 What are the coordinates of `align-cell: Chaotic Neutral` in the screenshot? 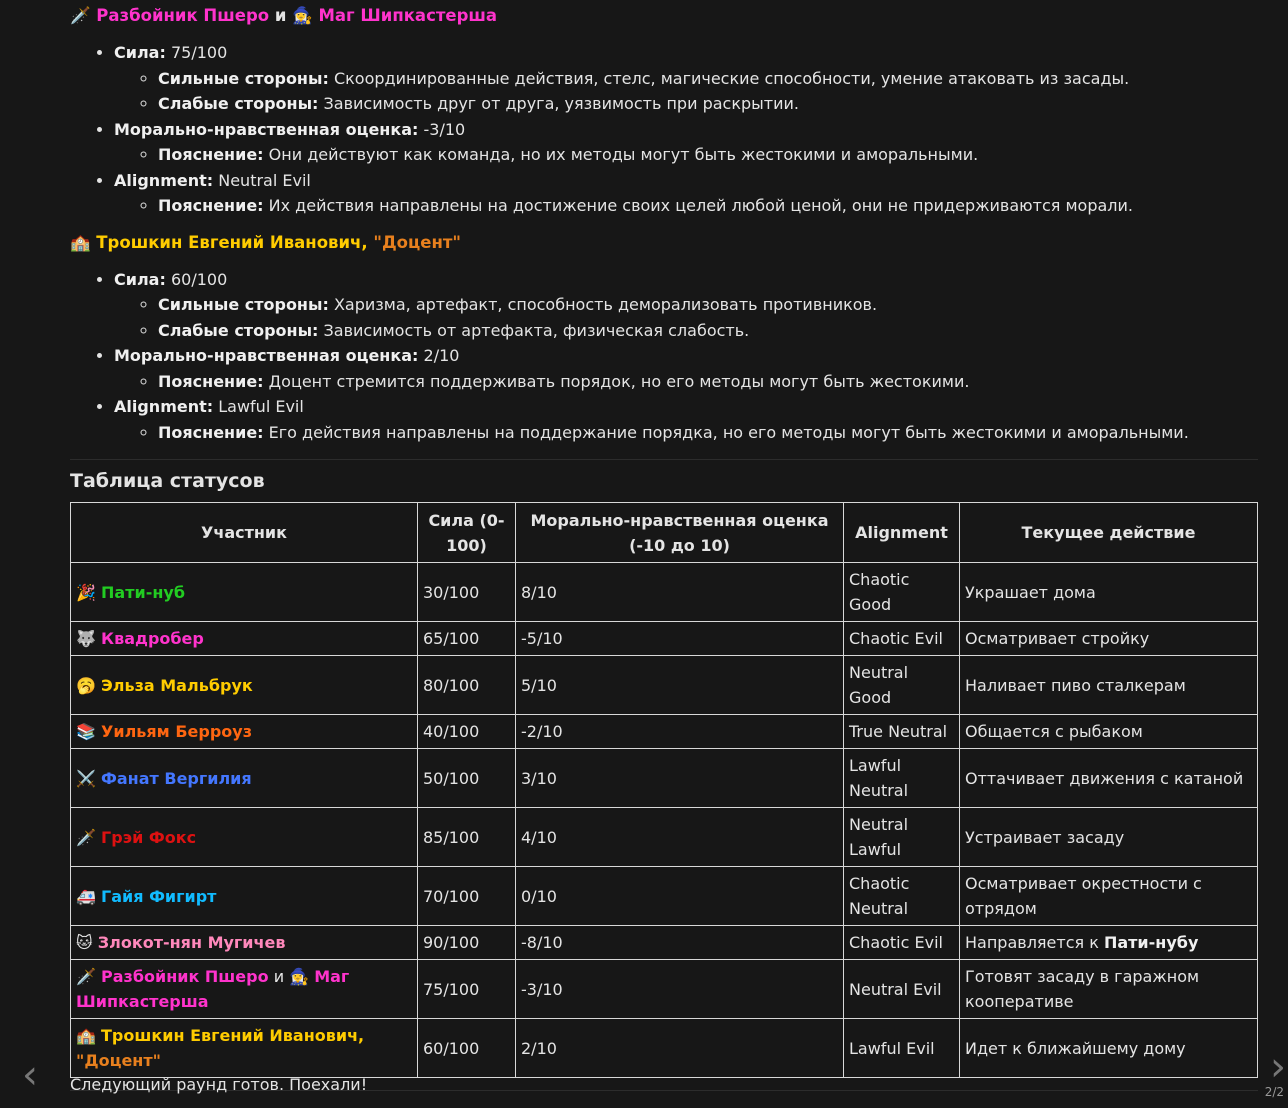 It's located at (901, 896).